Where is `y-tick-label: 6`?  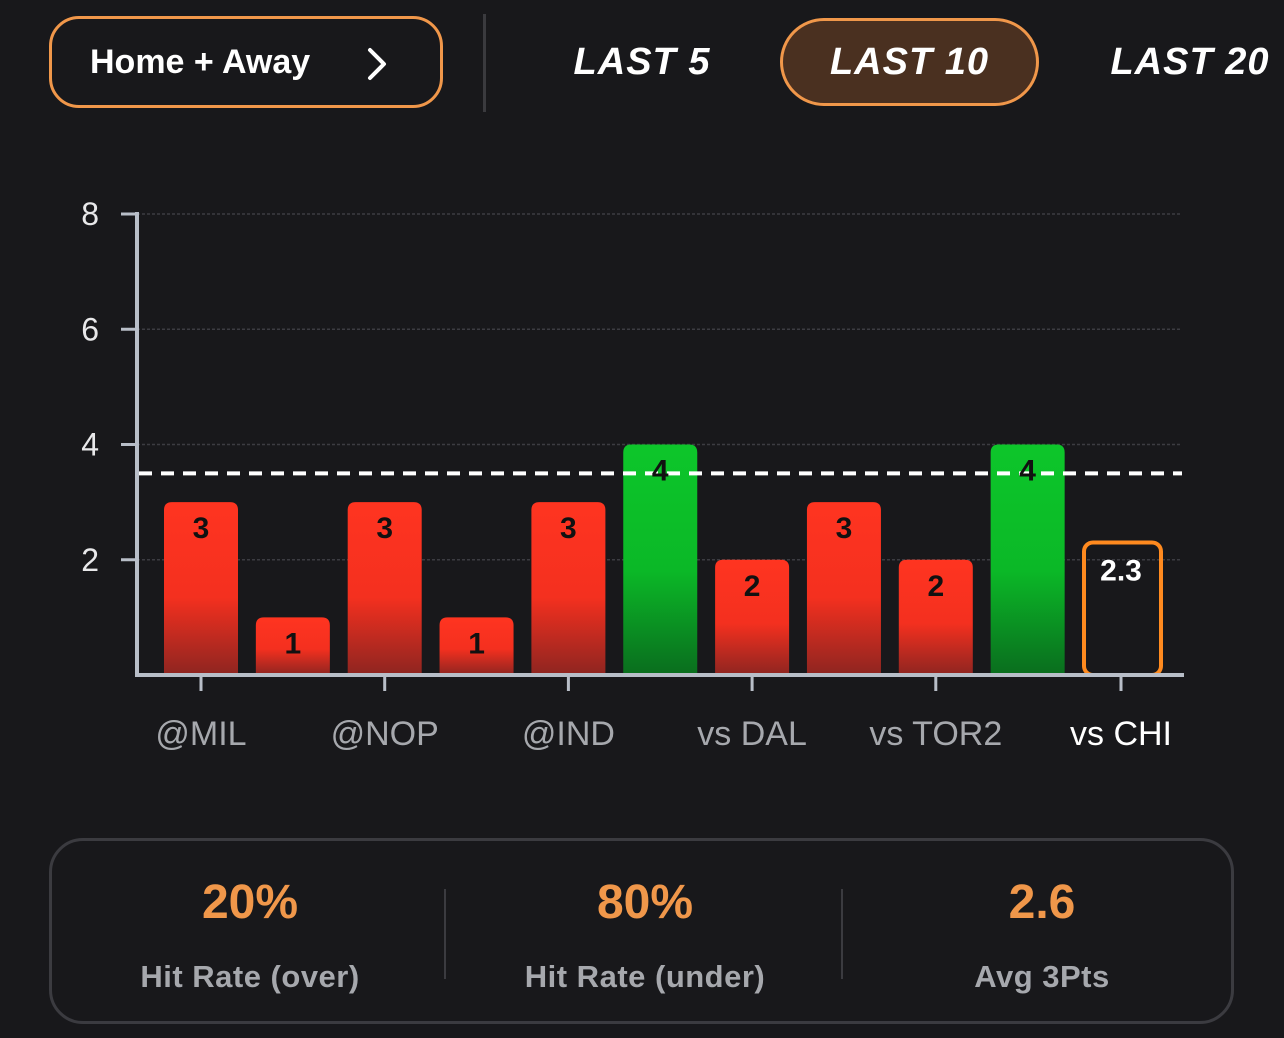
y-tick-label: 6 is located at coordinates (90, 329).